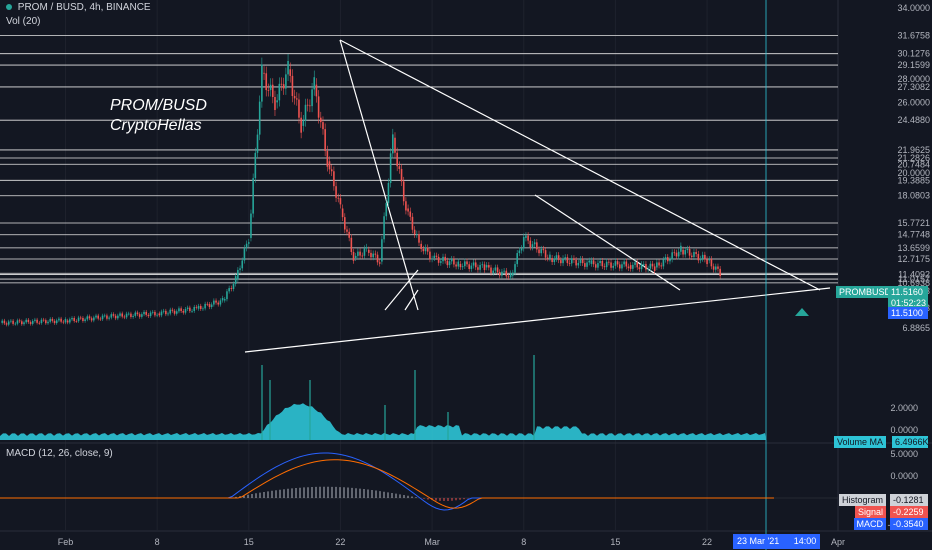 The image size is (932, 550). I want to click on price-tick-label: 27.3082, so click(913, 87).